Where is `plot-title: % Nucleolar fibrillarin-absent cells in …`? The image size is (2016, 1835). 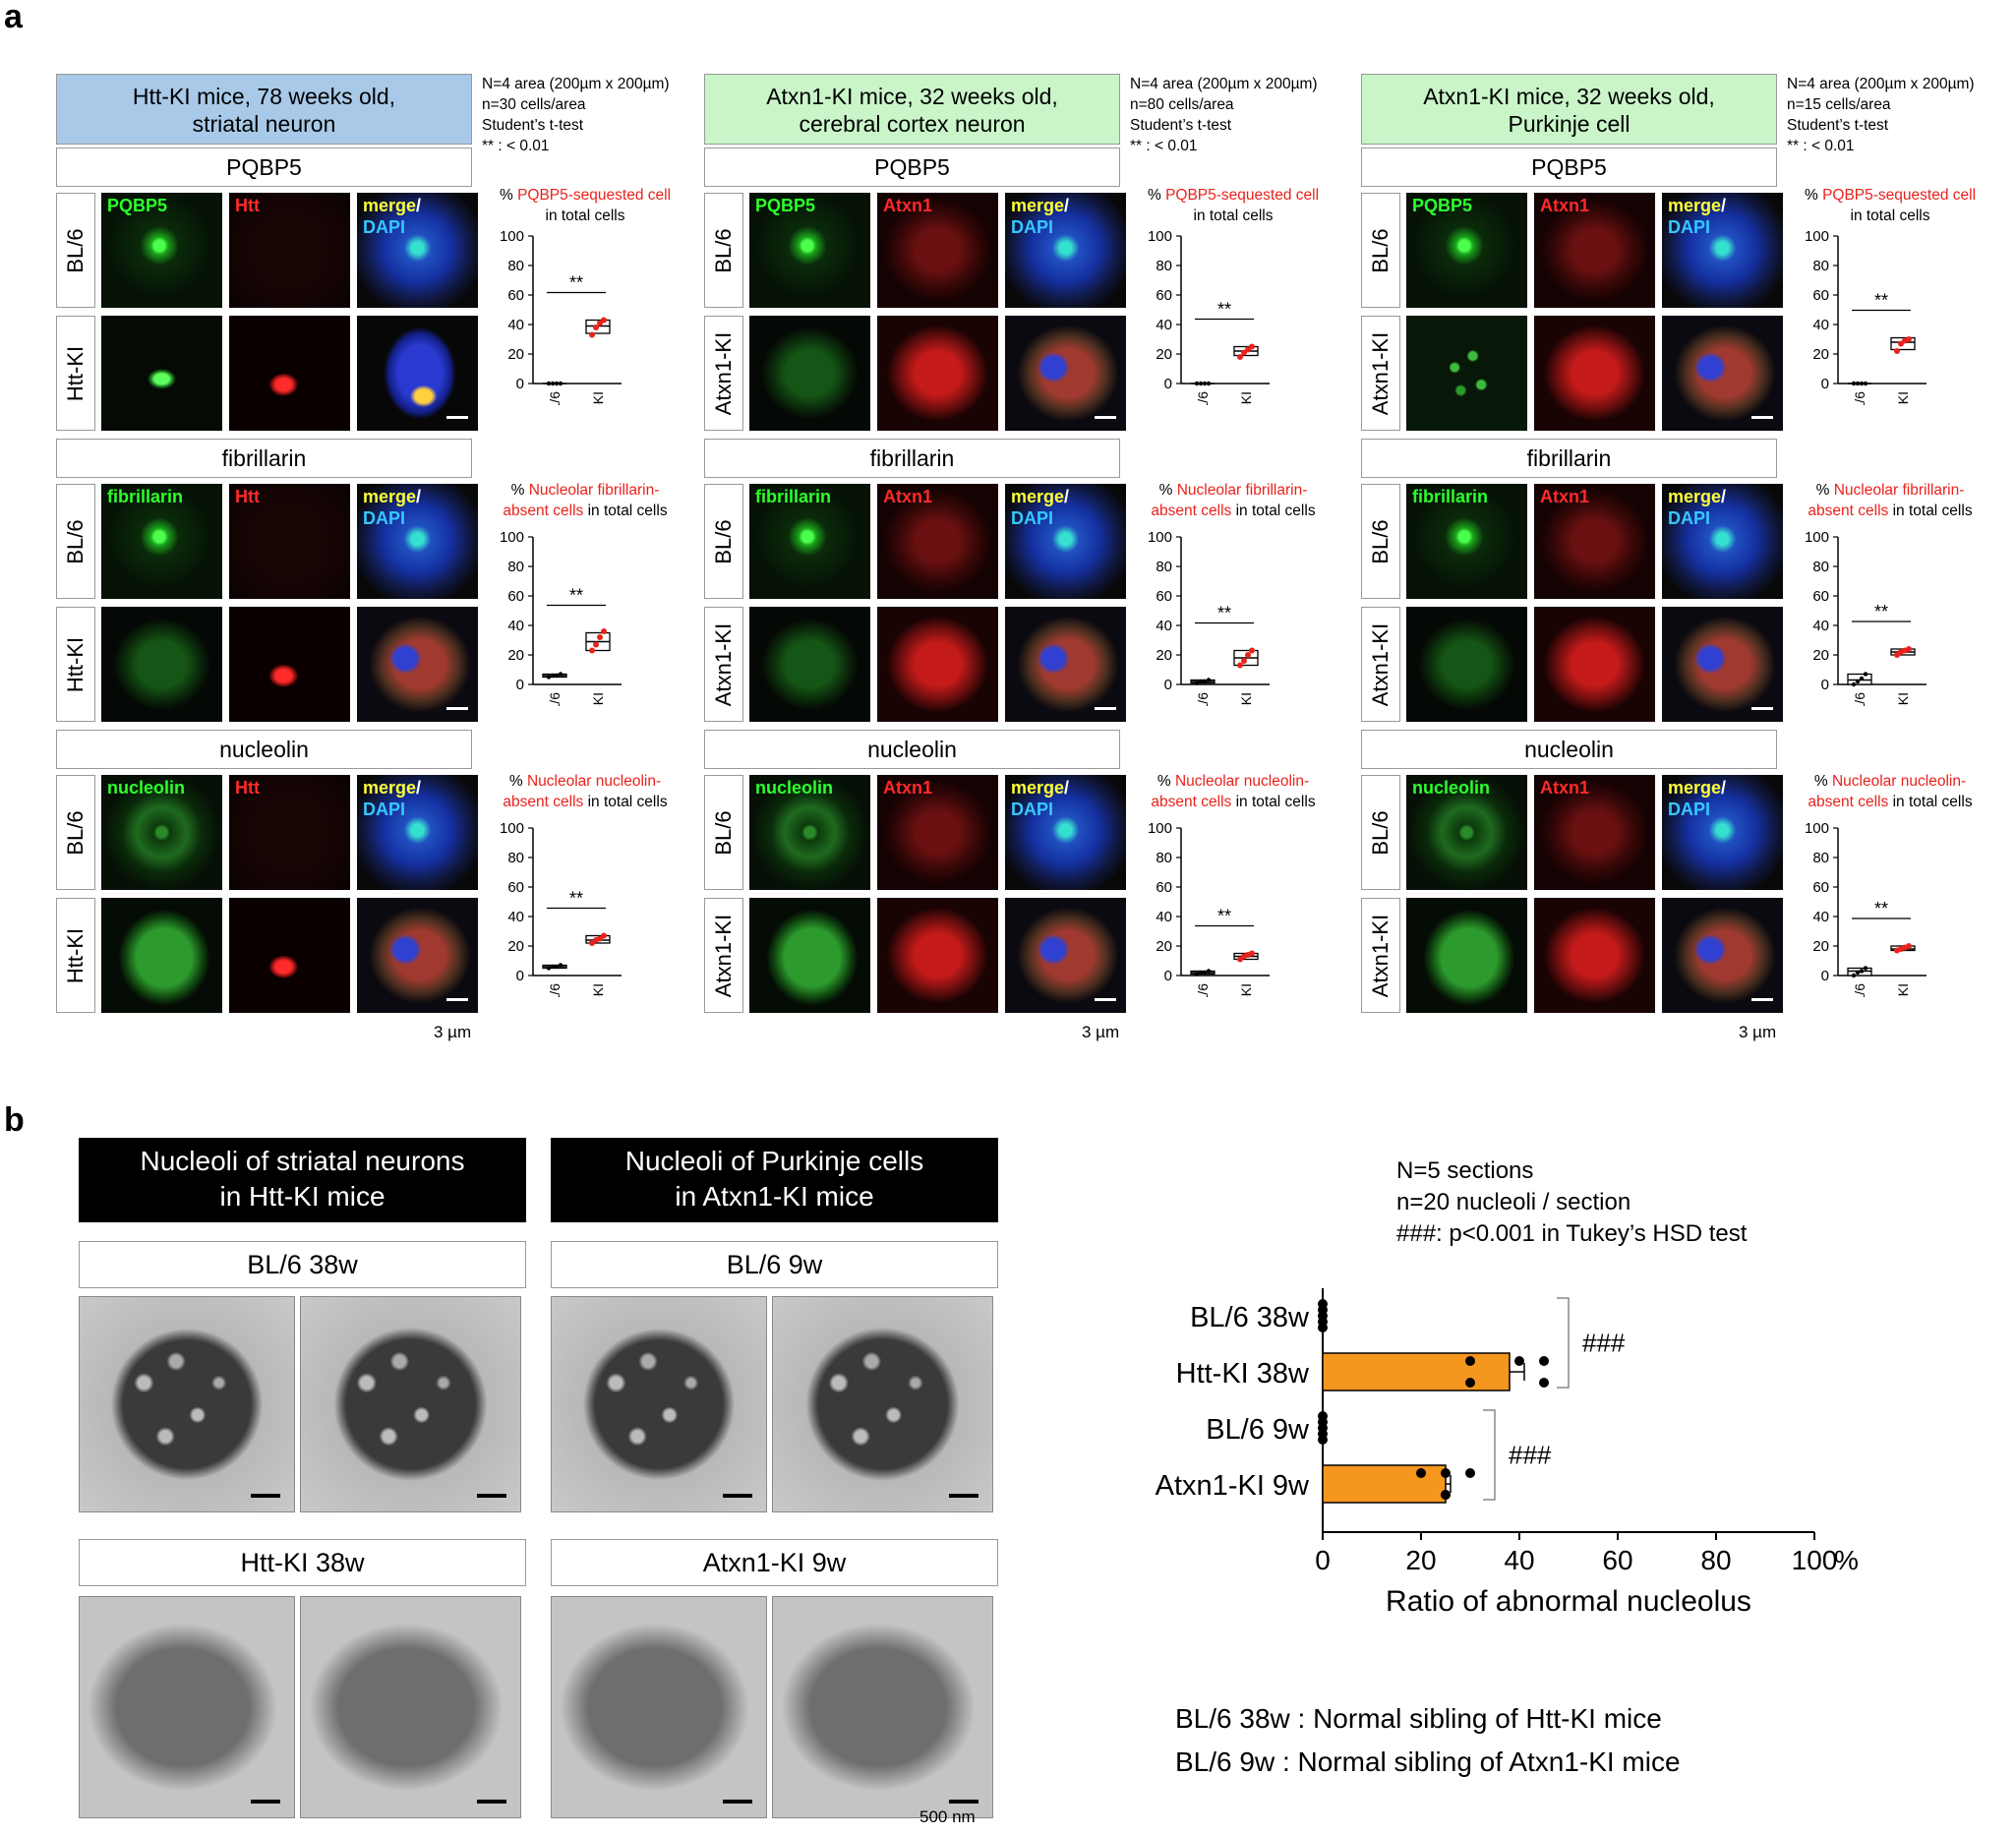
plot-title: % Nucleolar fibrillarin-absent cells in … is located at coordinates (1890, 500).